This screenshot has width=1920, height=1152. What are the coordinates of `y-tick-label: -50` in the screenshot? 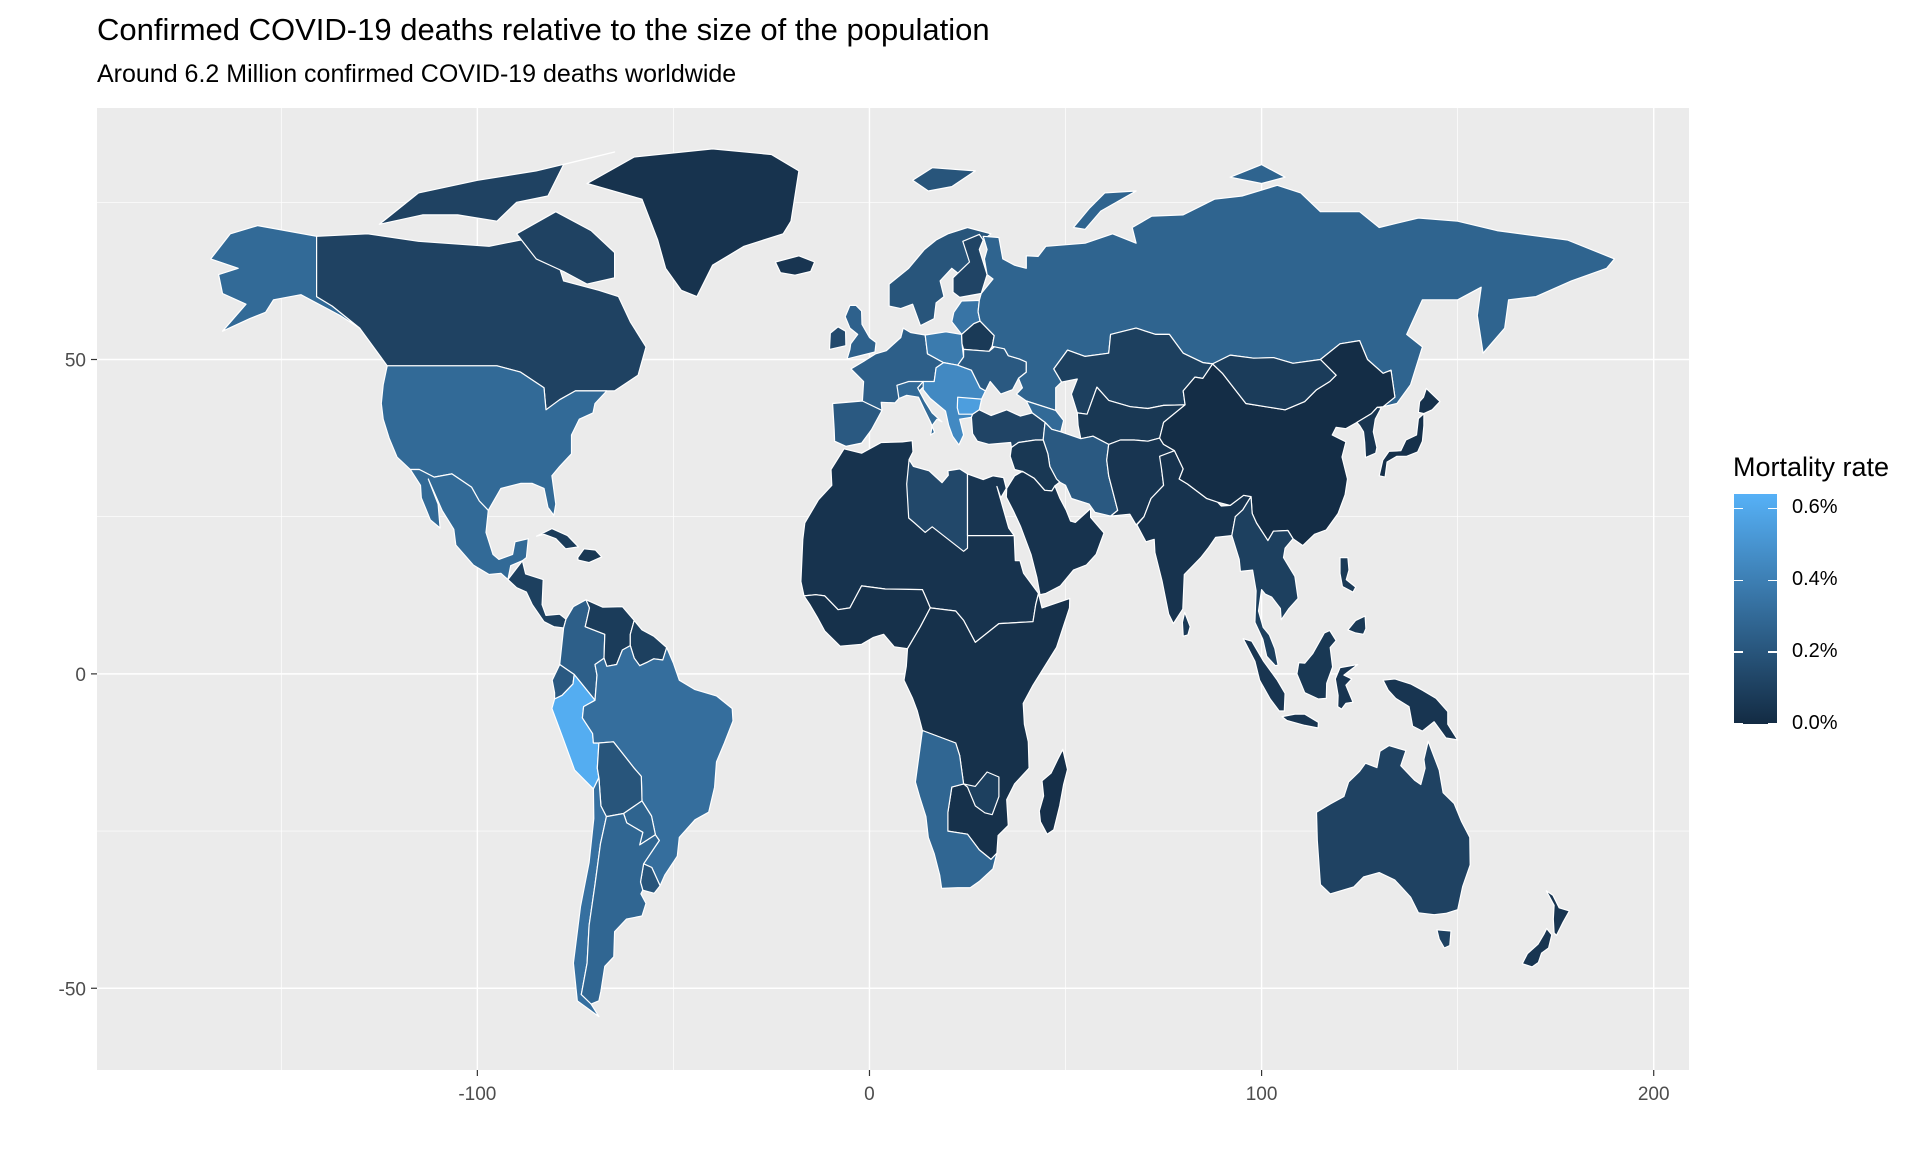 It's located at (72, 989).